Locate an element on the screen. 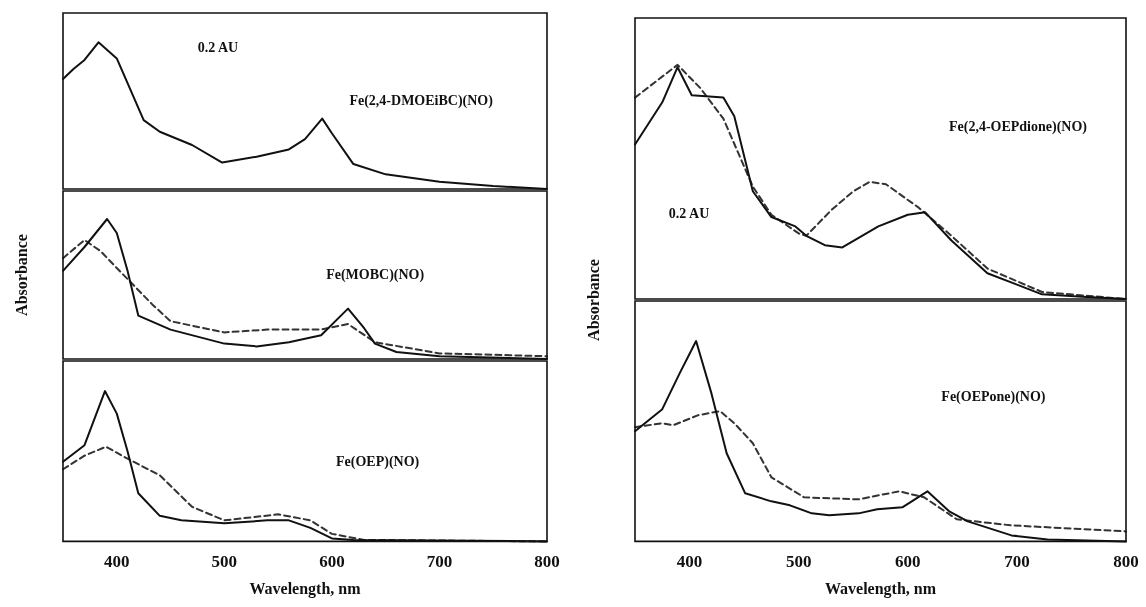 The image size is (1146, 607). annotation: Fe(OEPone)(NO) is located at coordinates (993, 396).